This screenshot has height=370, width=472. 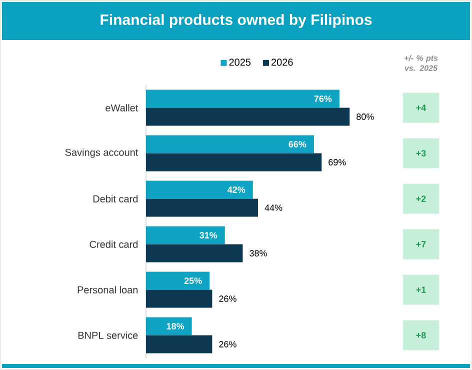 I want to click on text: +7, so click(x=421, y=244).